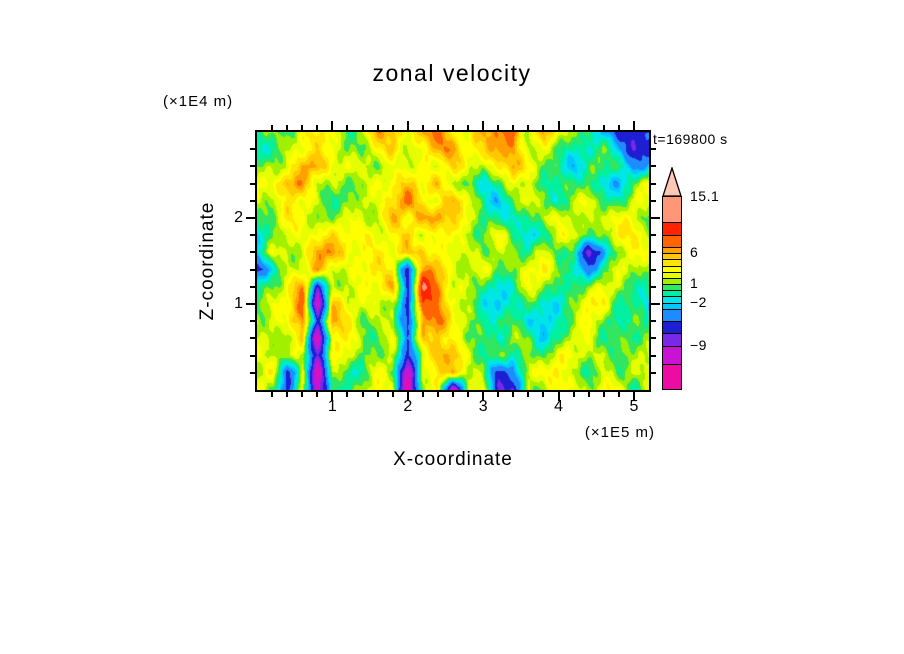 This screenshot has height=654, width=904. I want to click on x-tick-label: 1, so click(332, 406).